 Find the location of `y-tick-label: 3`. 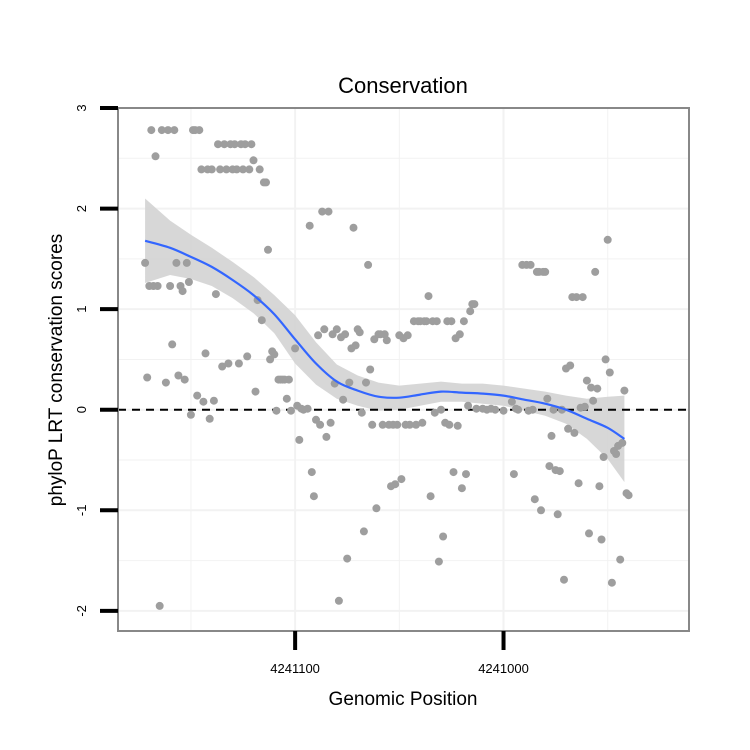

y-tick-label: 3 is located at coordinates (81, 107).